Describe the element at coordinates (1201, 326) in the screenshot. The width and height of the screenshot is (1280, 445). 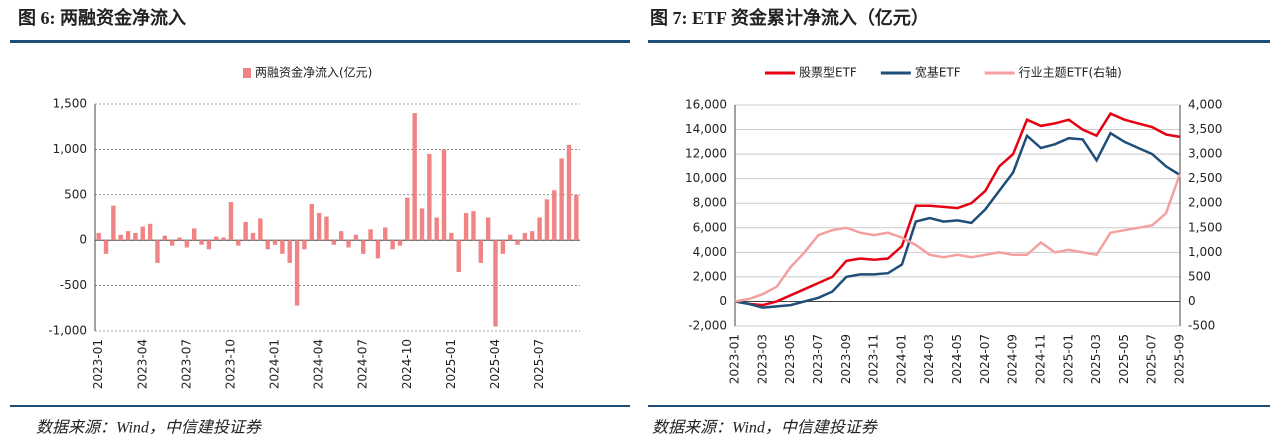
I see `y2-tick-label: -500` at that location.